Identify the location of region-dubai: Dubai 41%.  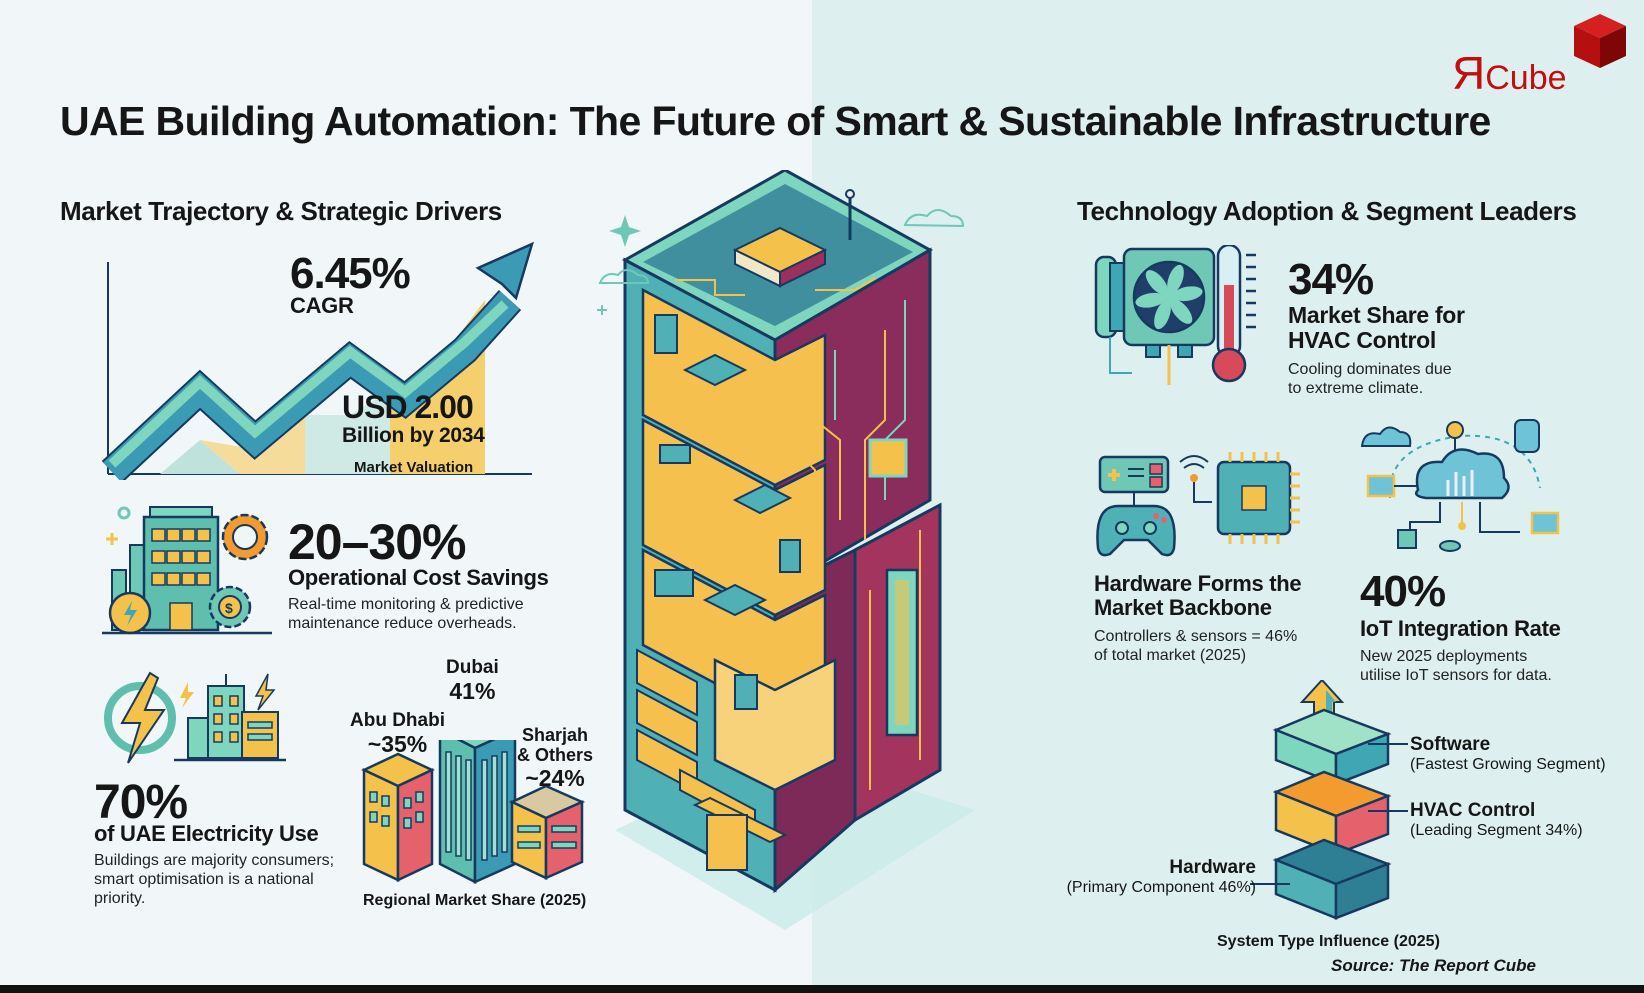
(472, 680).